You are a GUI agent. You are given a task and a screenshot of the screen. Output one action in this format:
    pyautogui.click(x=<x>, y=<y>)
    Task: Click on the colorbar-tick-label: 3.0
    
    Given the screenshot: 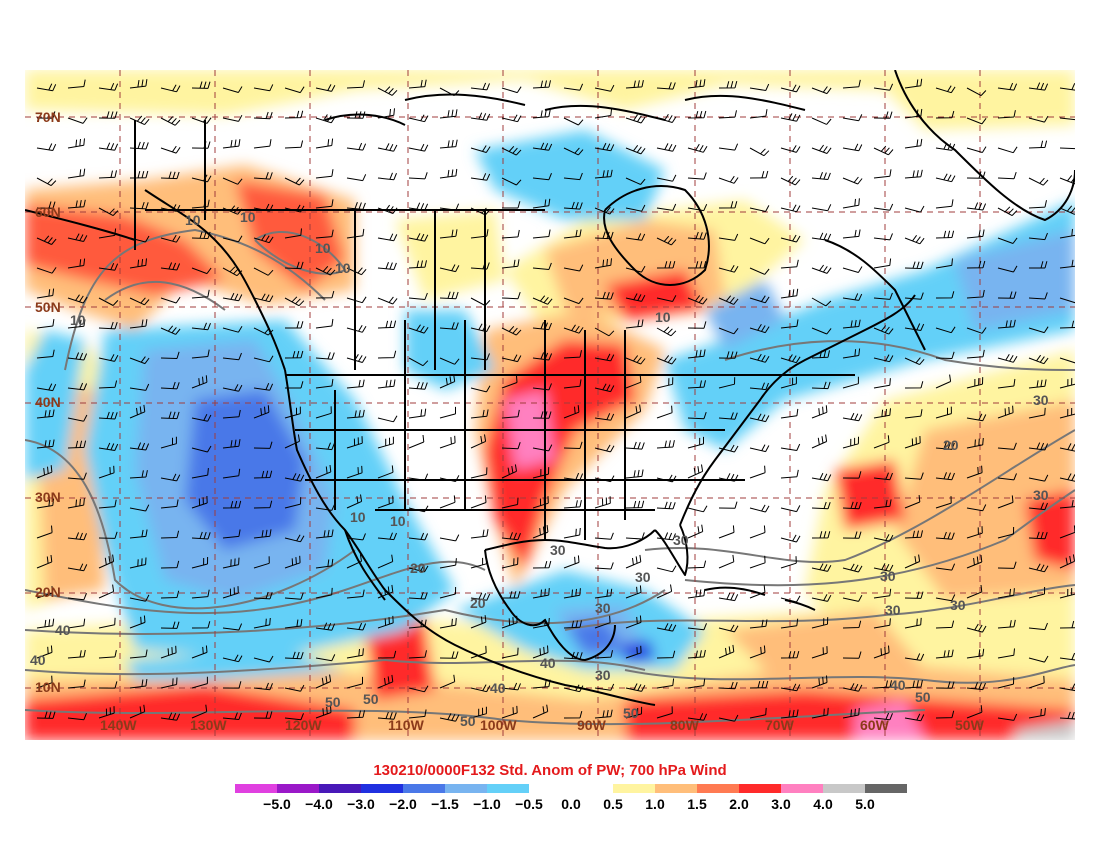 What is the action you would take?
    pyautogui.click(x=781, y=804)
    